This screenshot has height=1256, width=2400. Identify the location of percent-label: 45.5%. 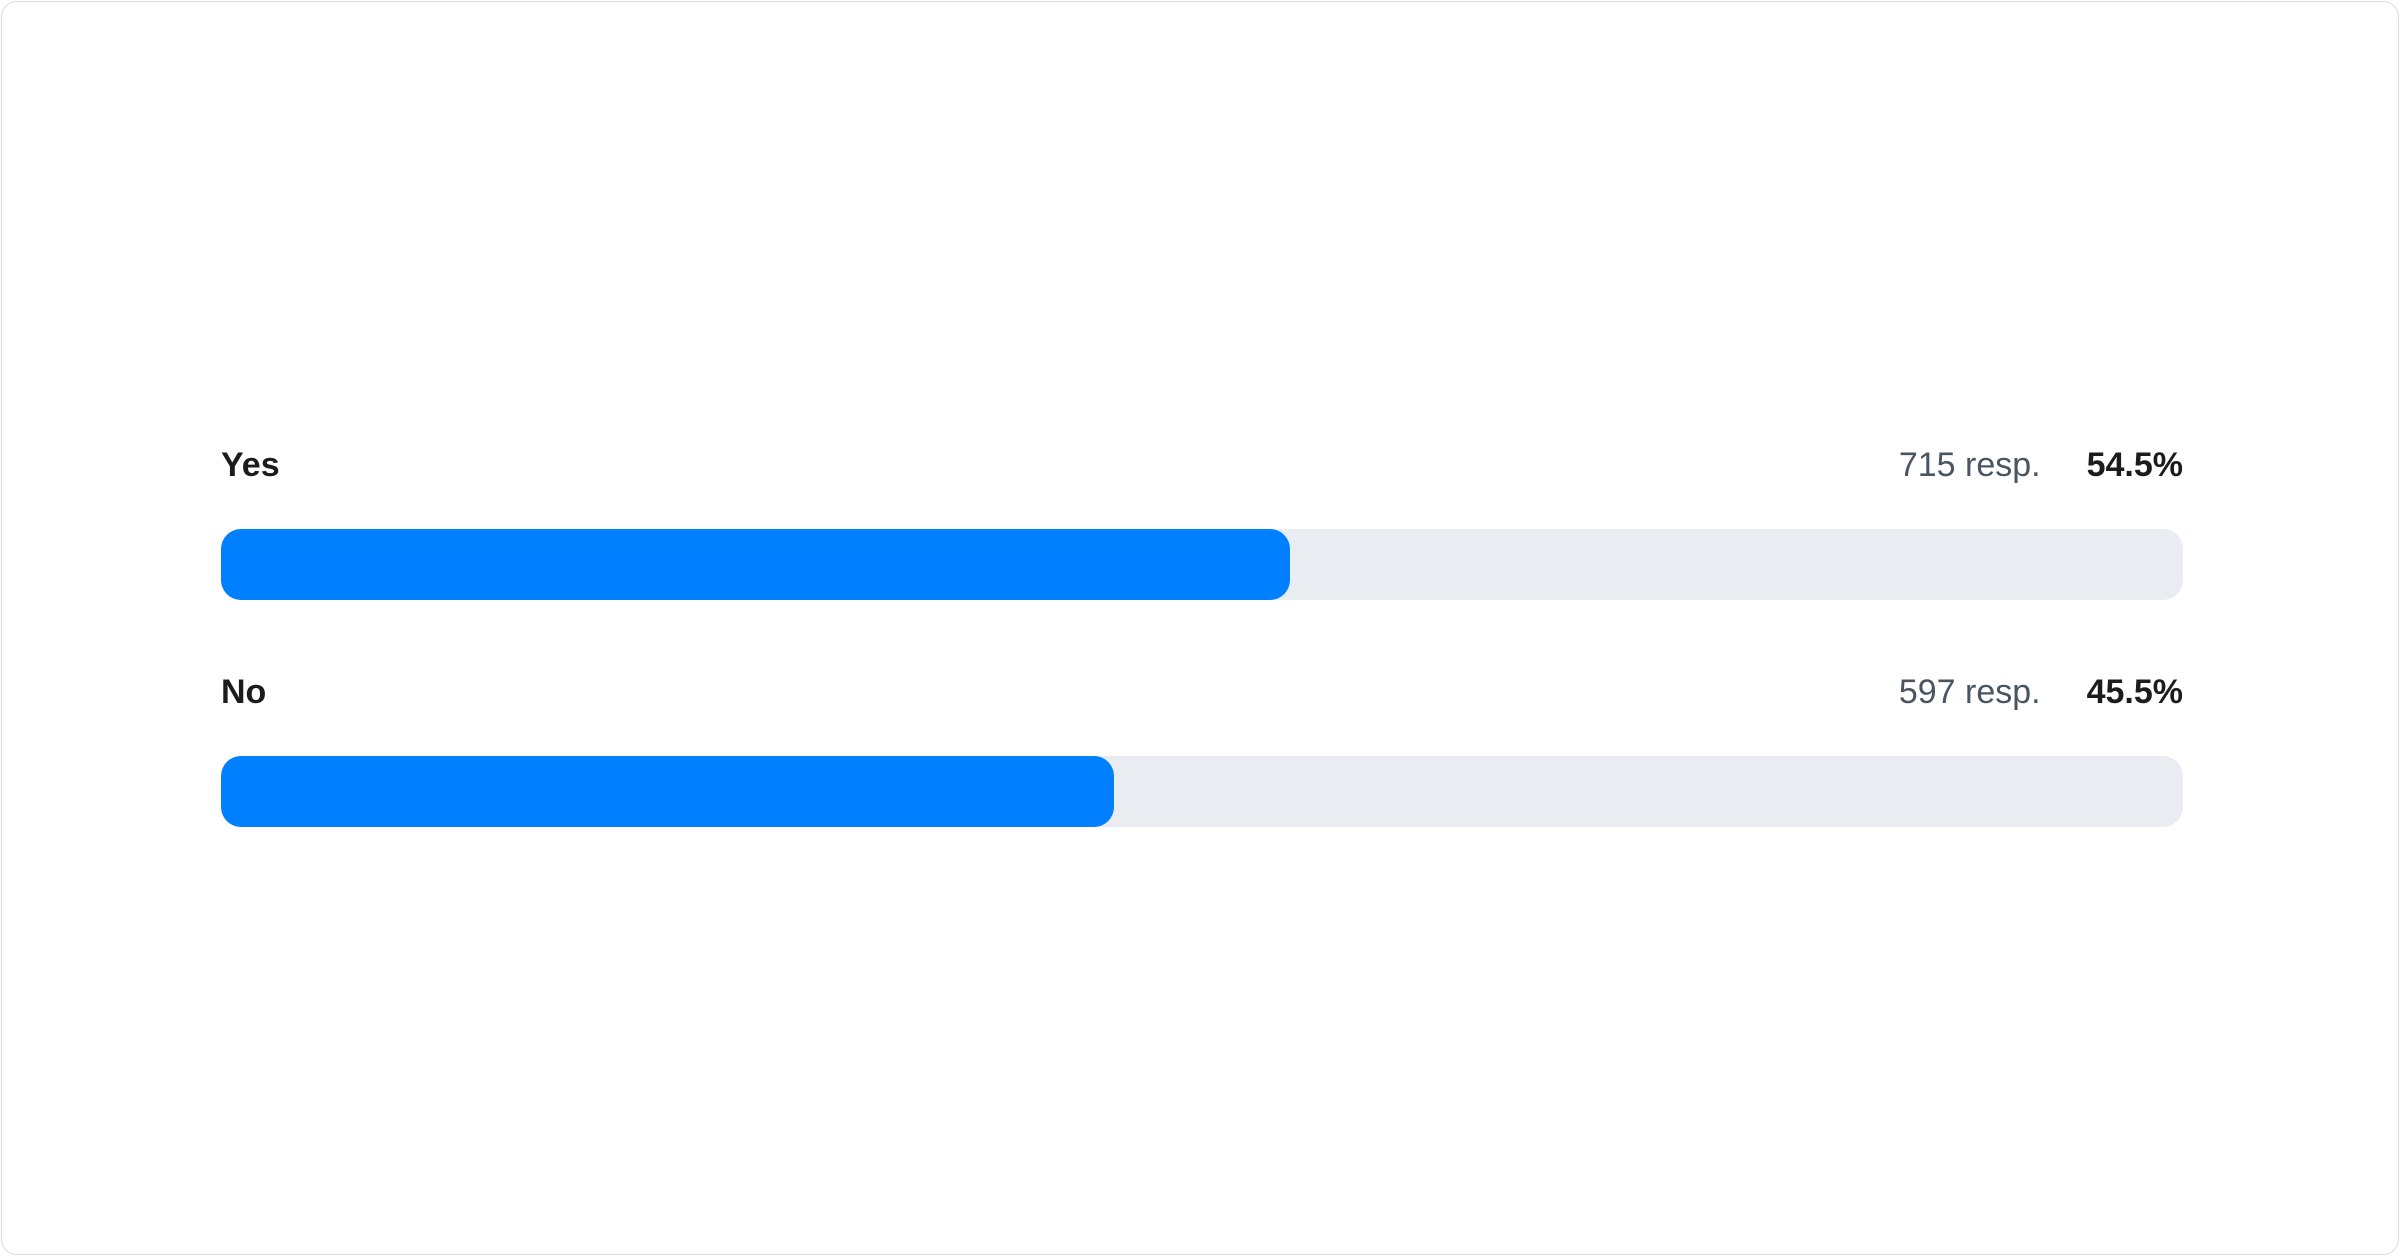
(2134, 692).